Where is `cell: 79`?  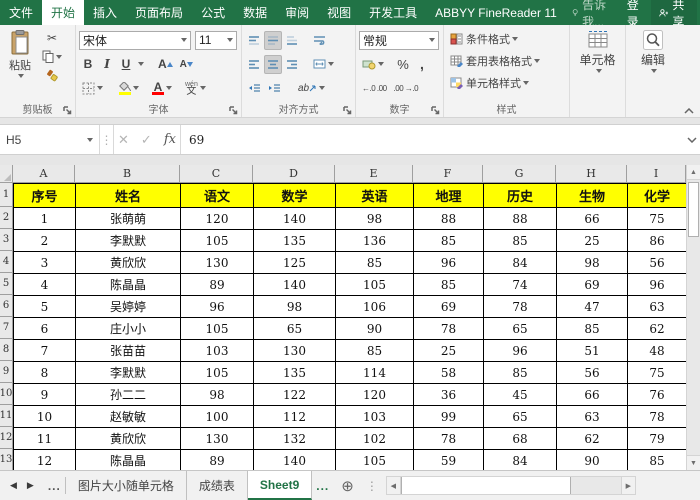 cell: 79 is located at coordinates (656, 438).